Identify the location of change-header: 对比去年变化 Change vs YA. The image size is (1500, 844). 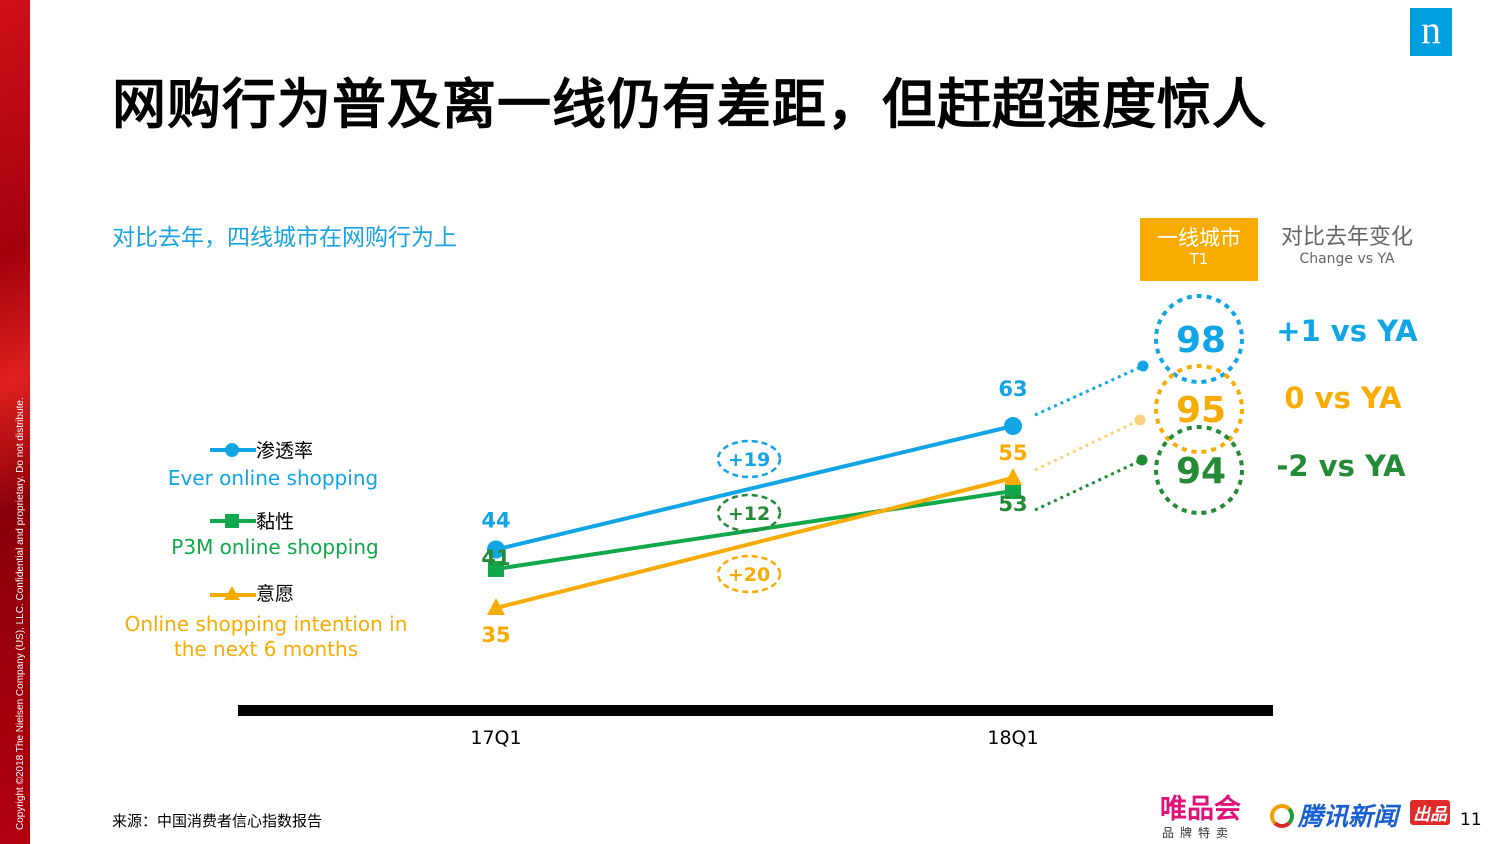
(1347, 246).